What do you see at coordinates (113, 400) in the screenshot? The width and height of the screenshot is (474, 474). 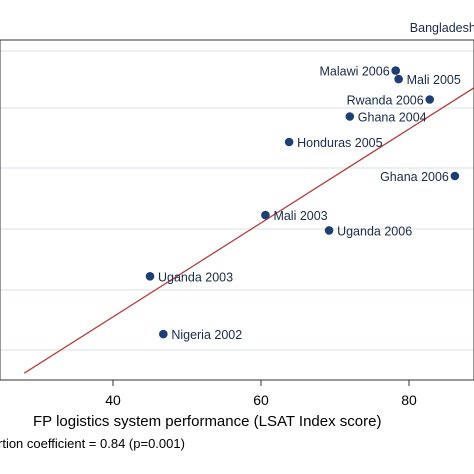 I see `x-tick-label: 40` at bounding box center [113, 400].